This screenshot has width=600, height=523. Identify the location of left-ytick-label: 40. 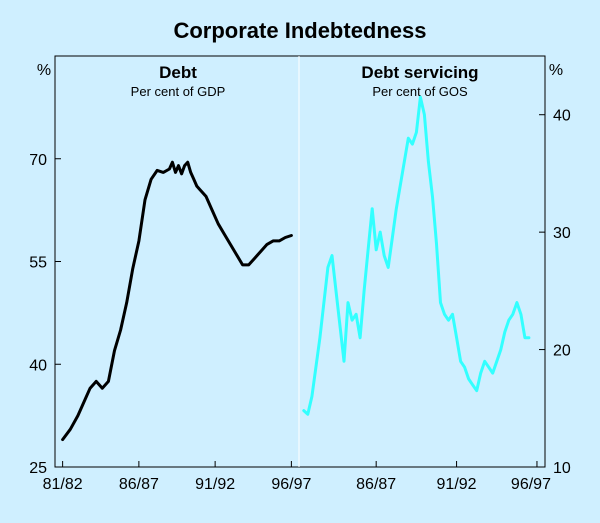
(38, 365).